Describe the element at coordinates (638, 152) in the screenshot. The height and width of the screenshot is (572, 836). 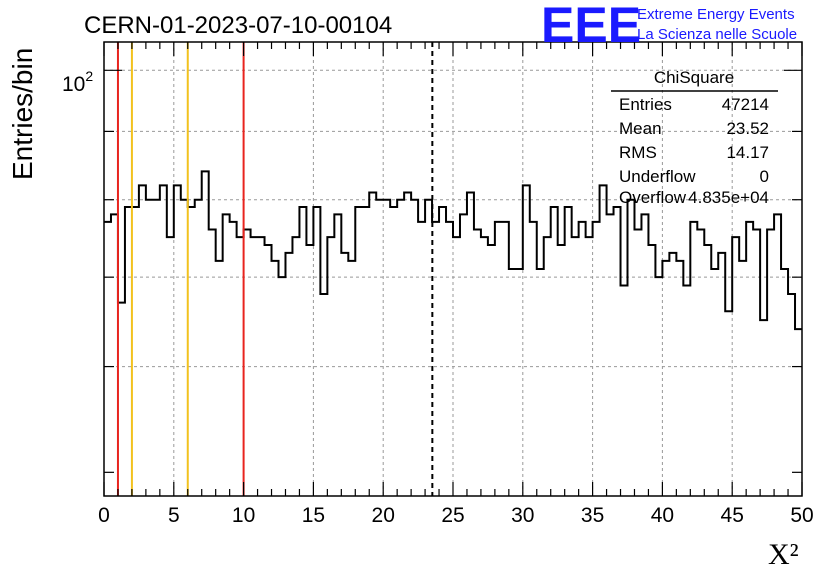
I see `stats-label-rms: RMS` at that location.